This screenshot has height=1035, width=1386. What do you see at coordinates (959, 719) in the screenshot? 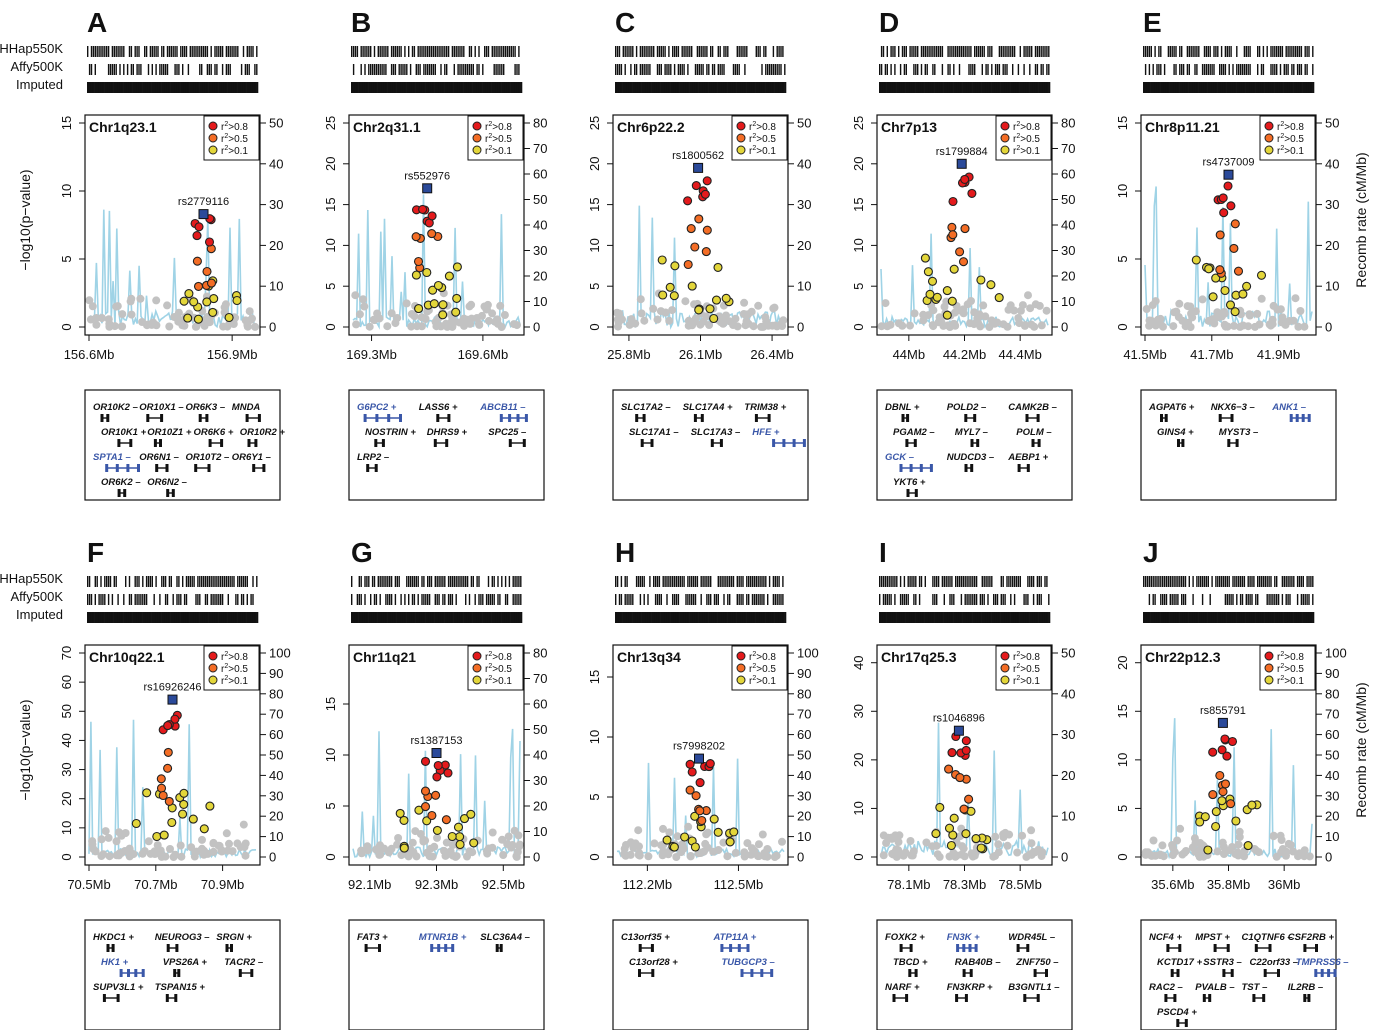
I see `lead-snp-label: rs1046896` at bounding box center [959, 719].